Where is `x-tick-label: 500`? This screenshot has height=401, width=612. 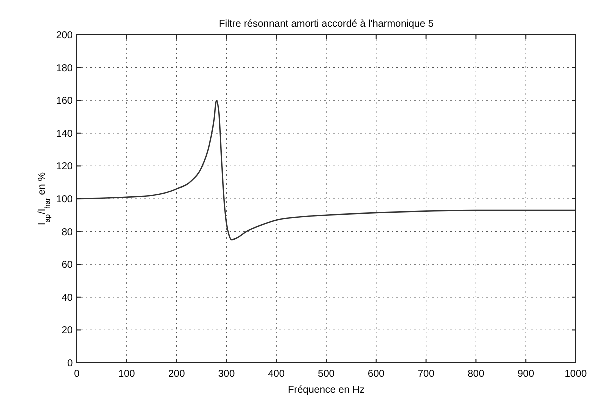
x-tick-label: 500 is located at coordinates (327, 374).